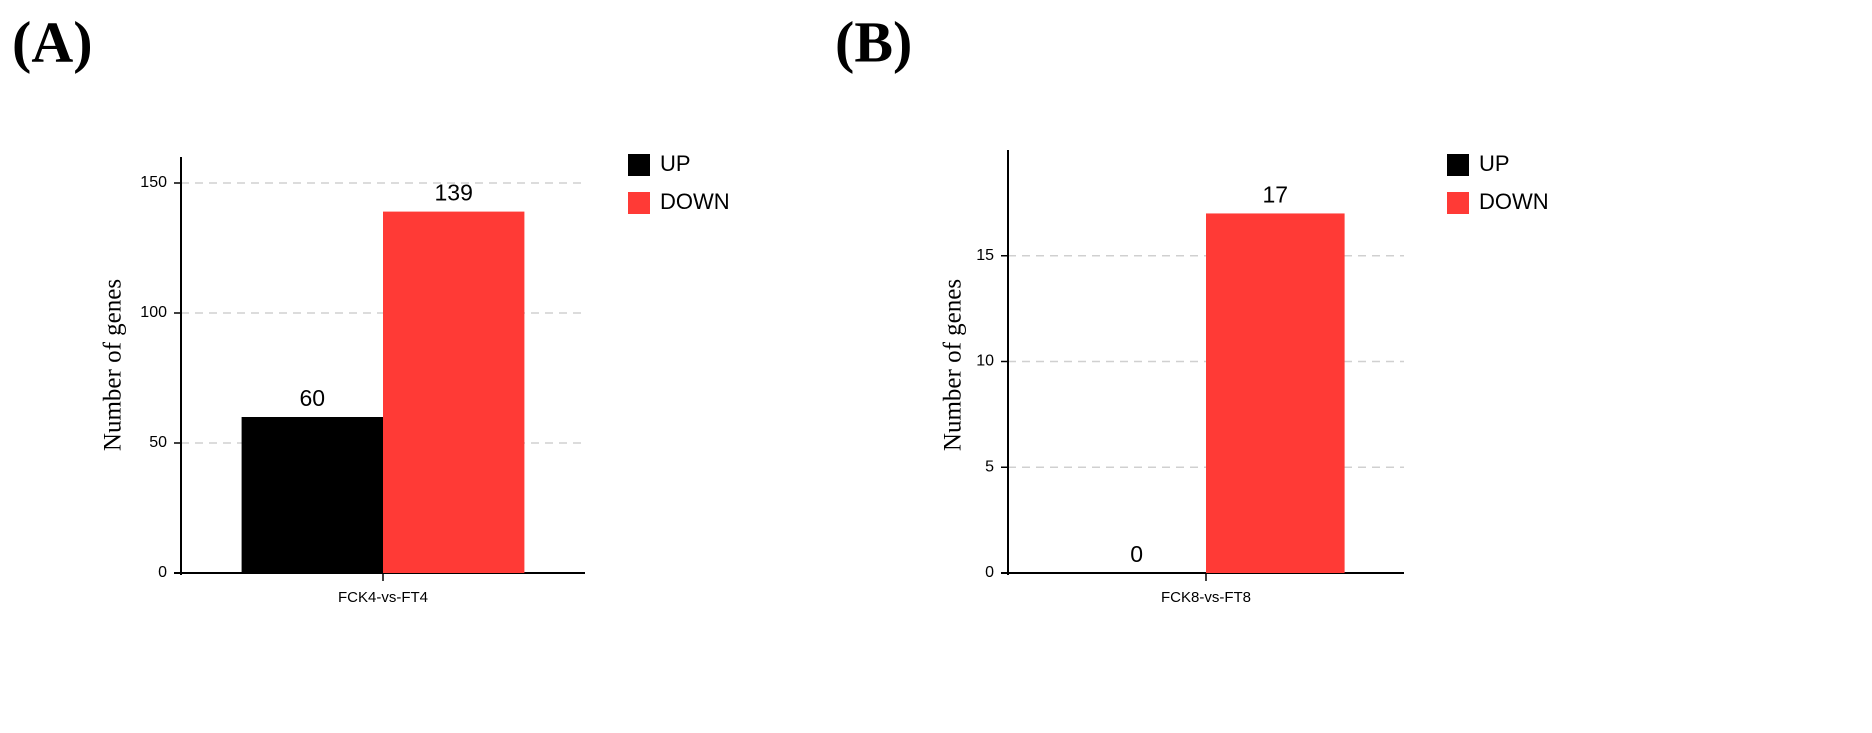 The width and height of the screenshot is (1872, 733). I want to click on y-tick-label: 150, so click(153, 182).